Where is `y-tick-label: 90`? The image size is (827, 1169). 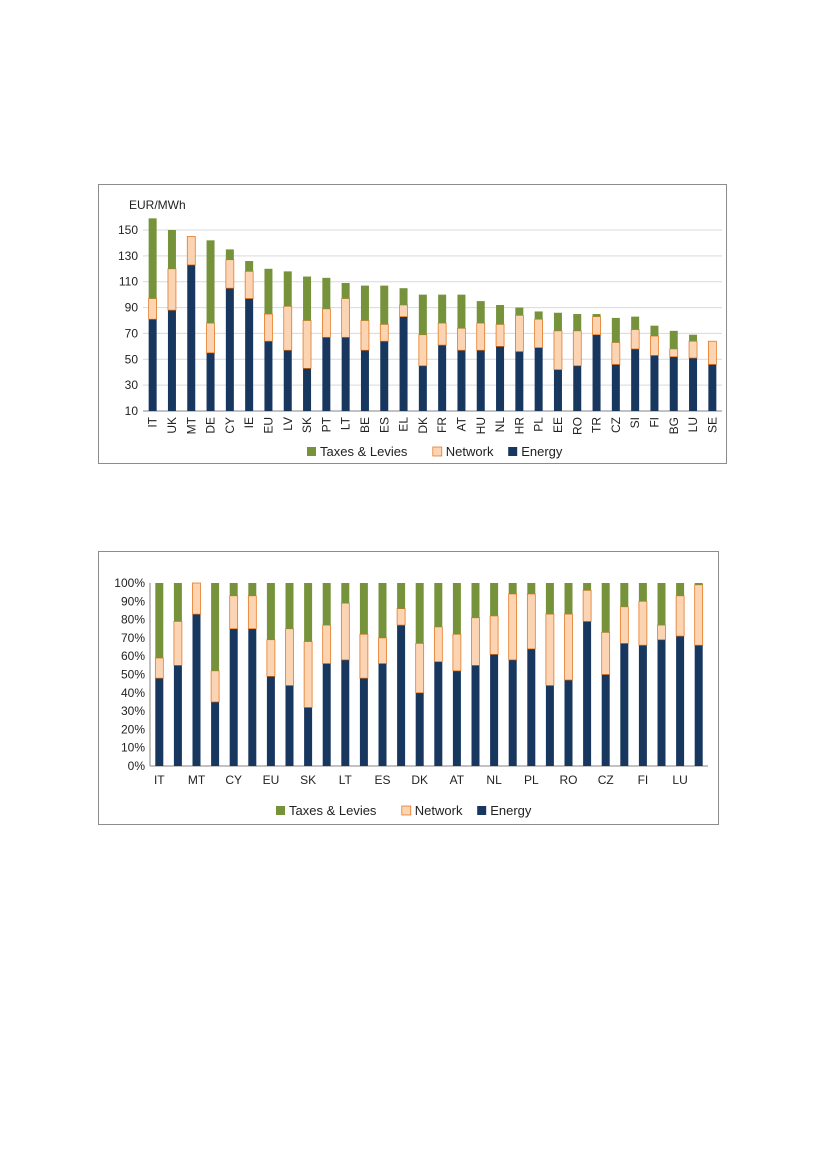
y-tick-label: 90 is located at coordinates (132, 308).